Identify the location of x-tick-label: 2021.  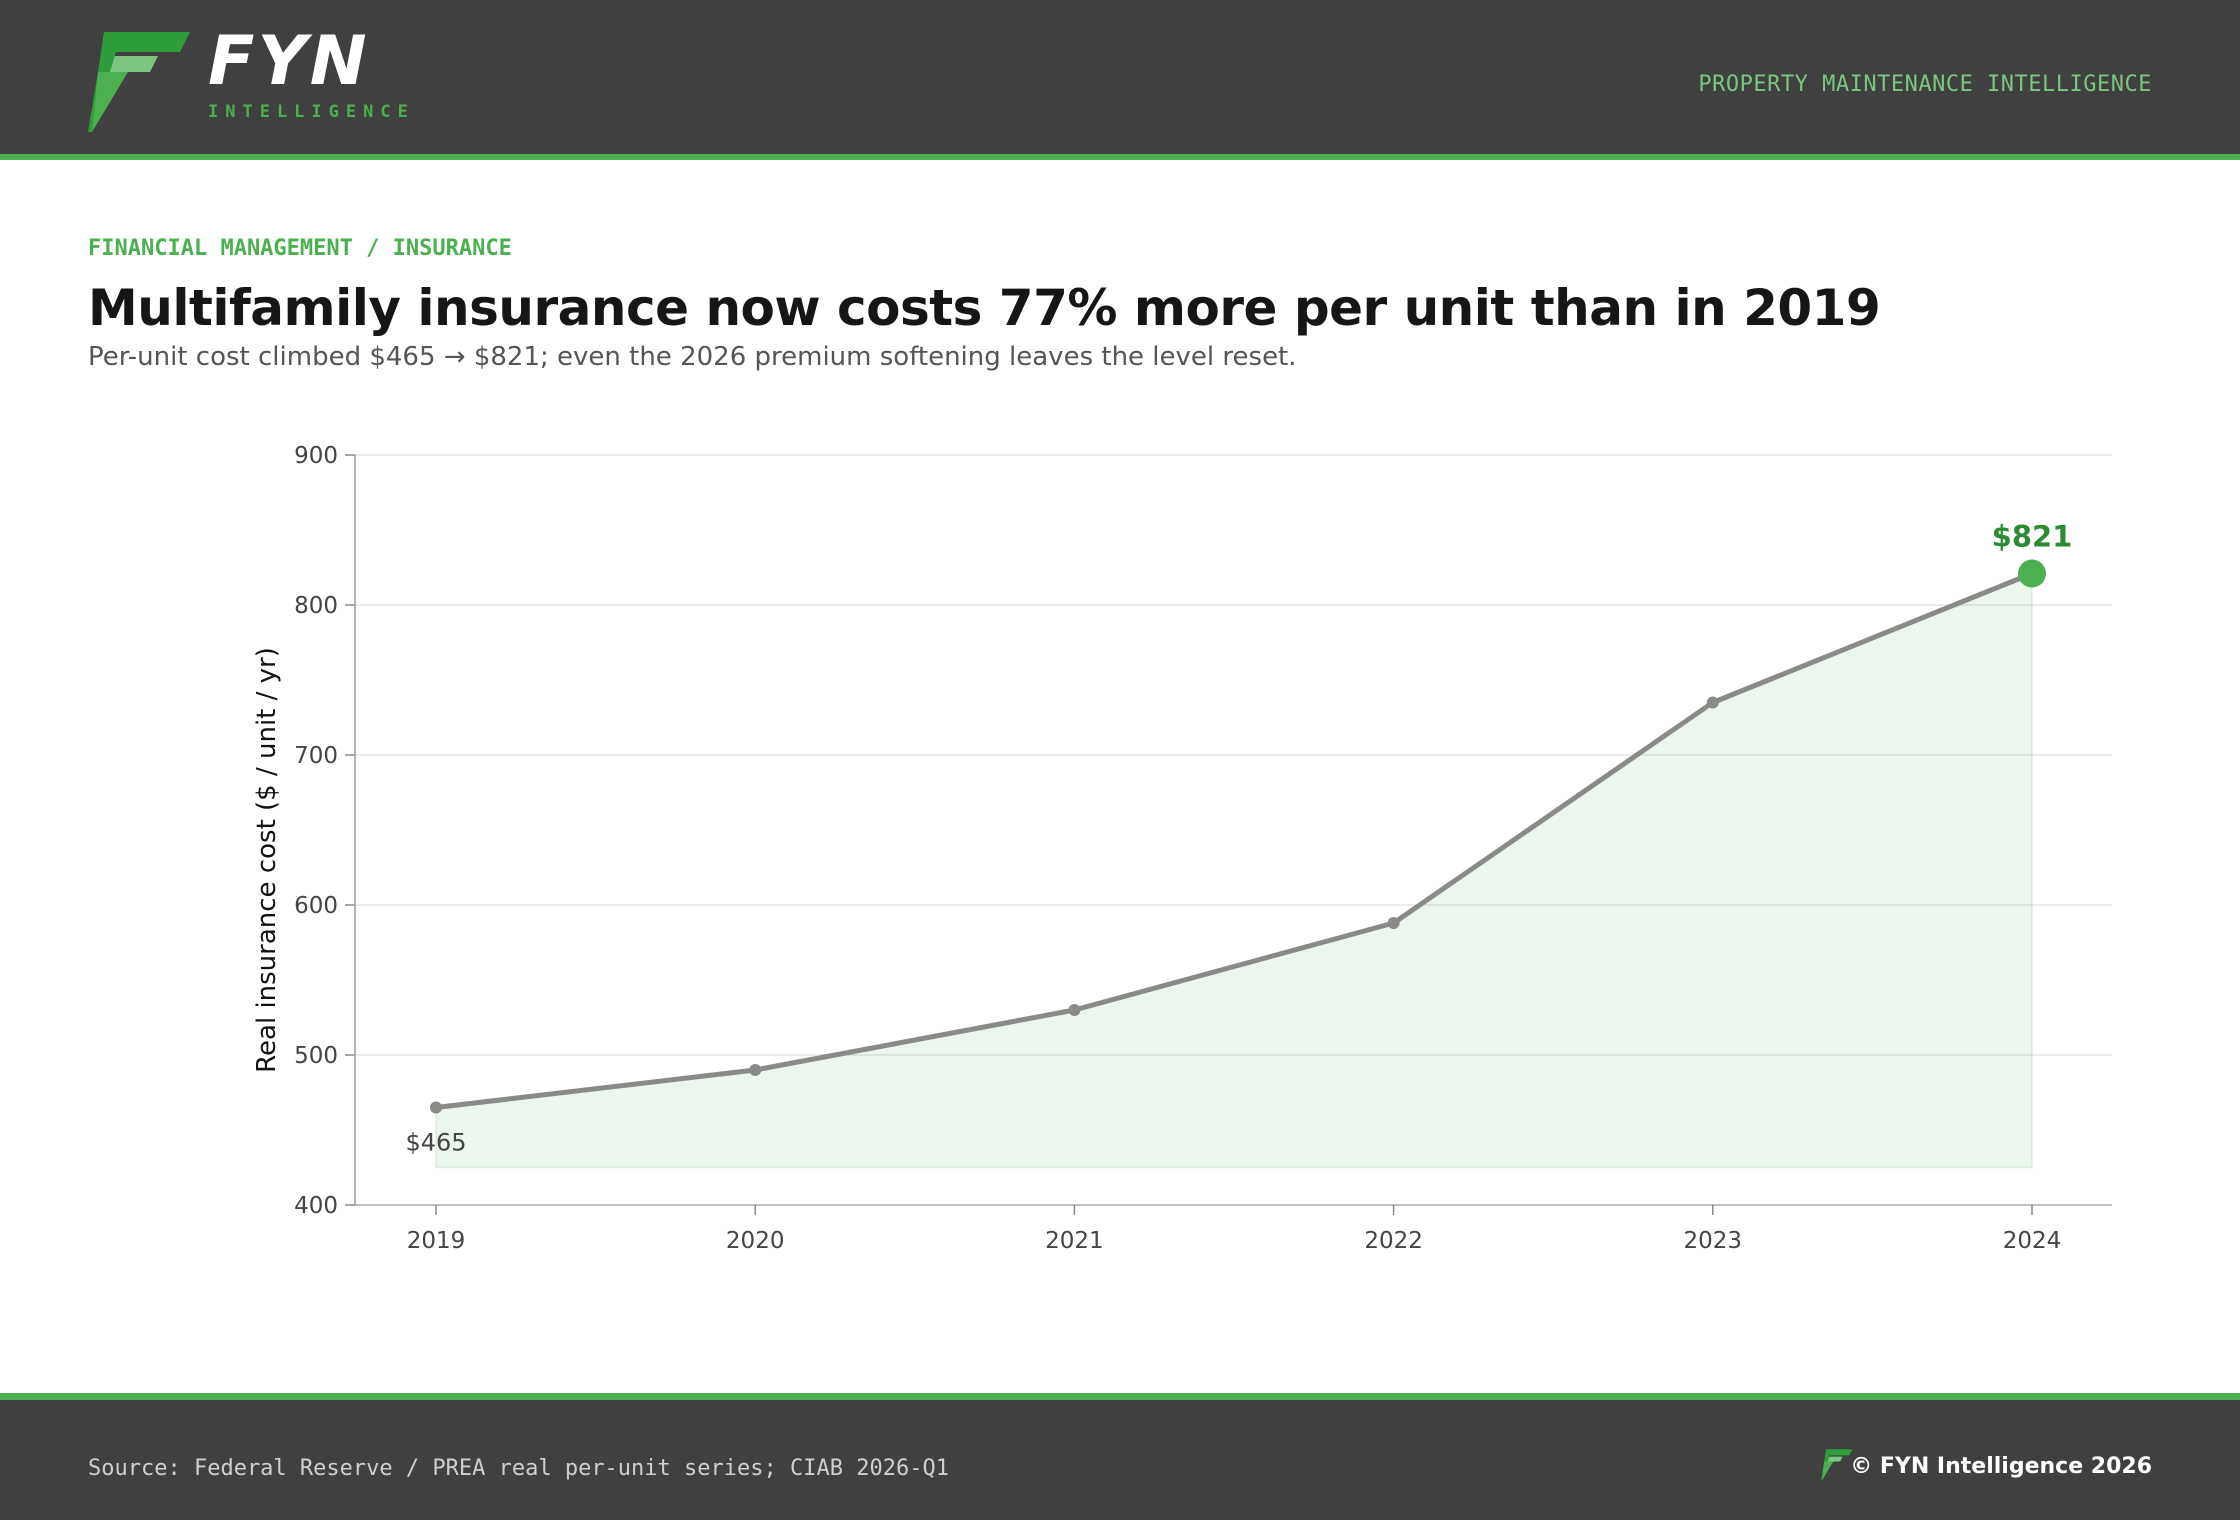
(1074, 1241).